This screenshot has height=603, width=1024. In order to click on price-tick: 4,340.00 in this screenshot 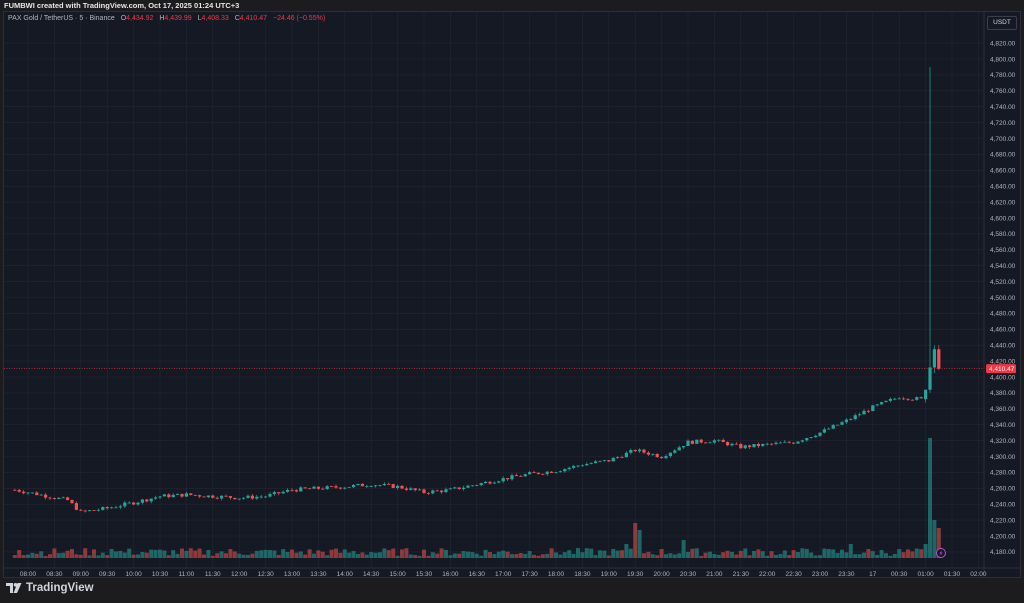, I will do `click(1003, 425)`.